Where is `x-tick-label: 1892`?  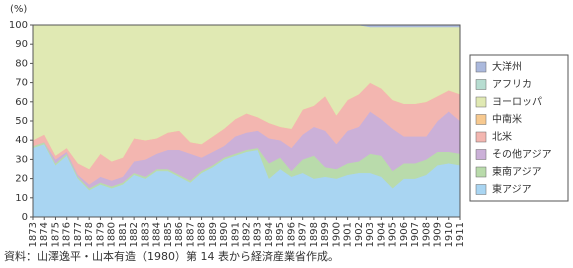
x-tick-label: 1892 is located at coordinates (247, 234).